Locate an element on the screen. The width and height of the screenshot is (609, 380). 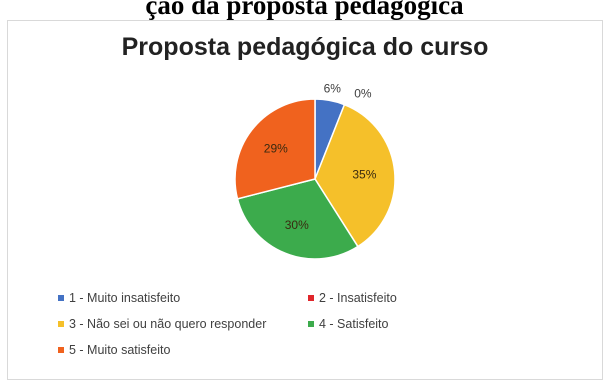
legend-item: 5 - Muito satisfeito is located at coordinates (114, 350).